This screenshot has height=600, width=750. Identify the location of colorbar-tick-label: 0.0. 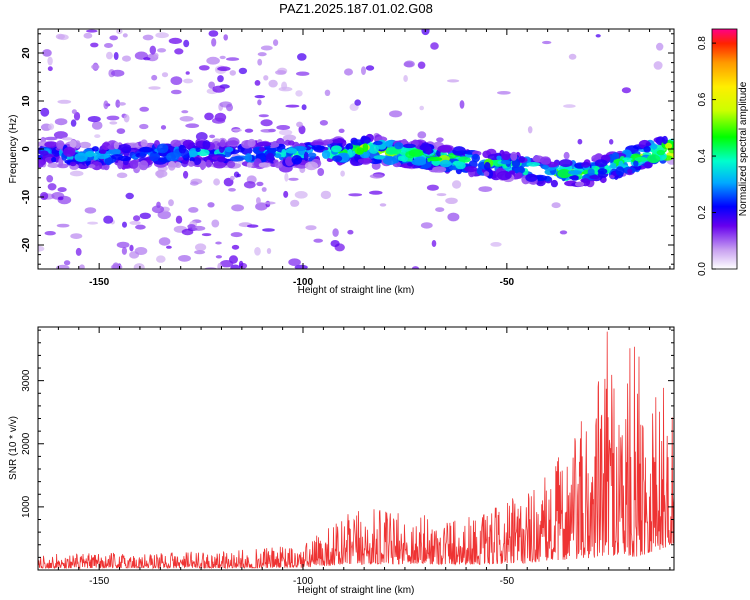
(702, 269).